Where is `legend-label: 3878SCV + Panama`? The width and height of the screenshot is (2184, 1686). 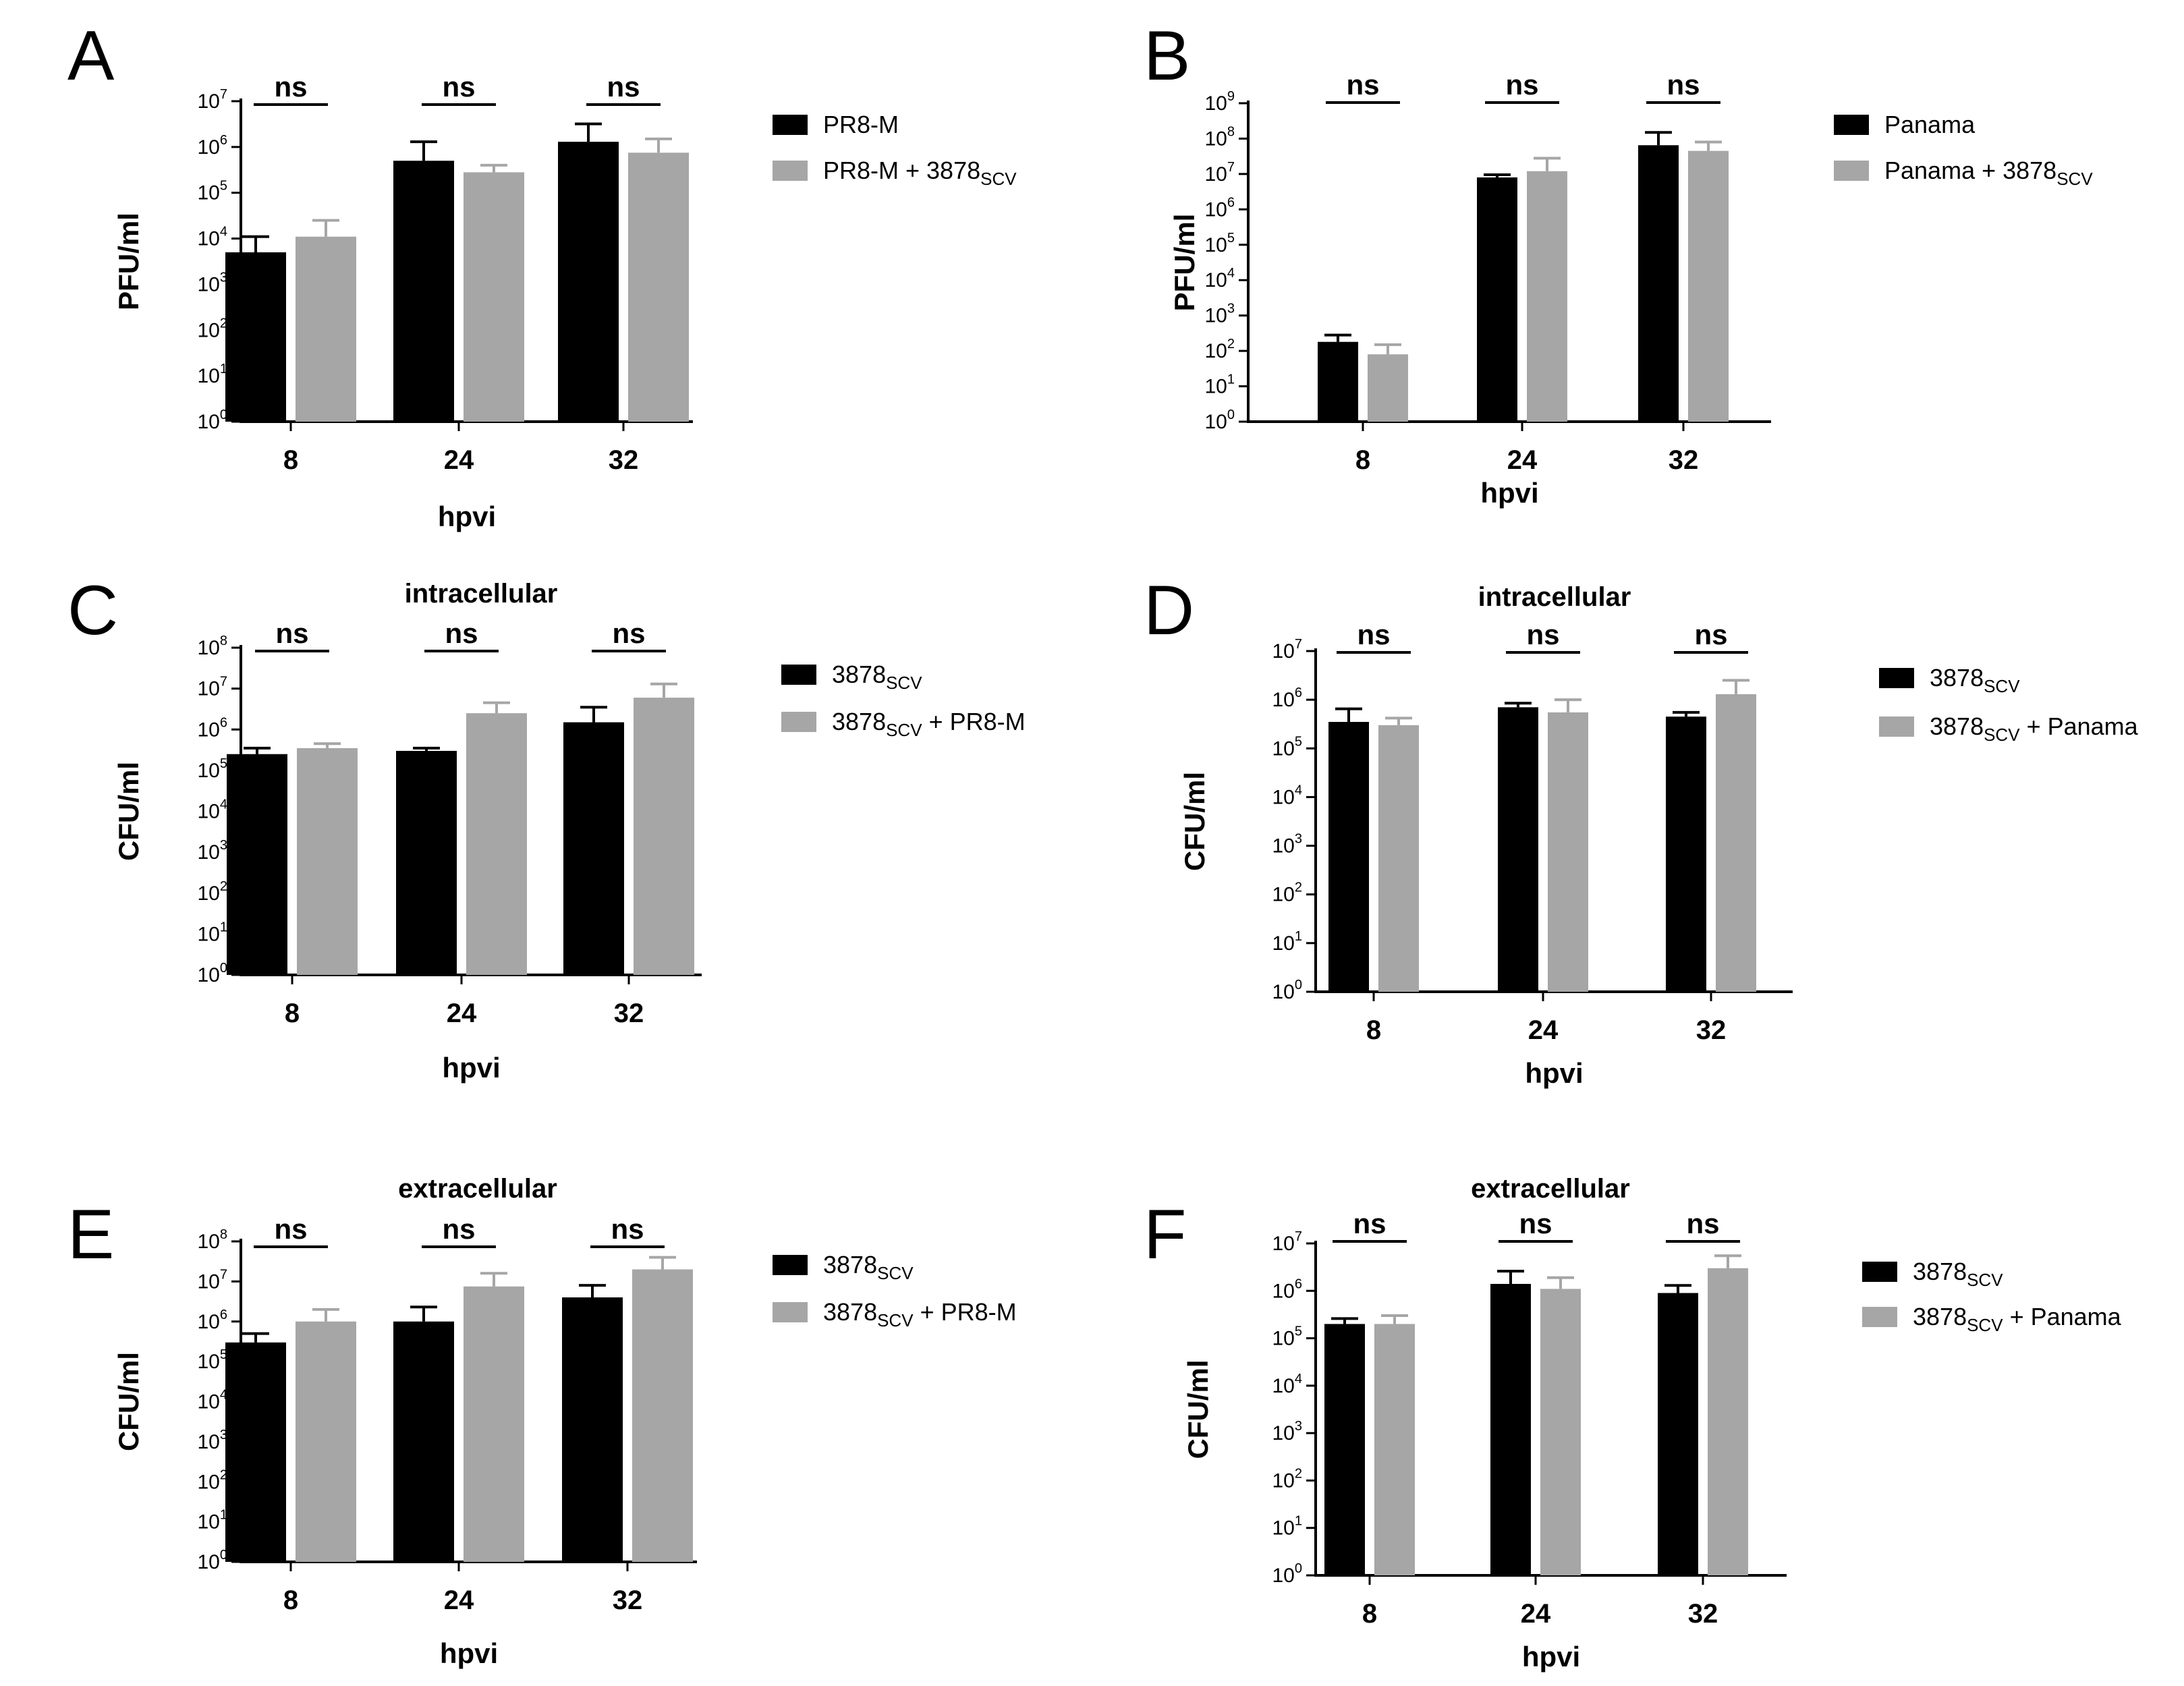 legend-label: 3878SCV + Panama is located at coordinates (2017, 1319).